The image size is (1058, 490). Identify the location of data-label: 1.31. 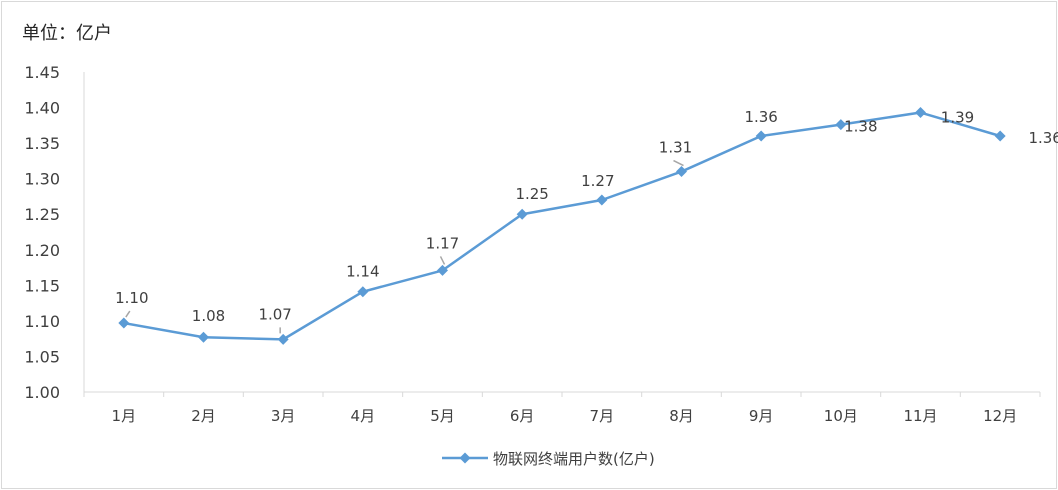
(675, 148).